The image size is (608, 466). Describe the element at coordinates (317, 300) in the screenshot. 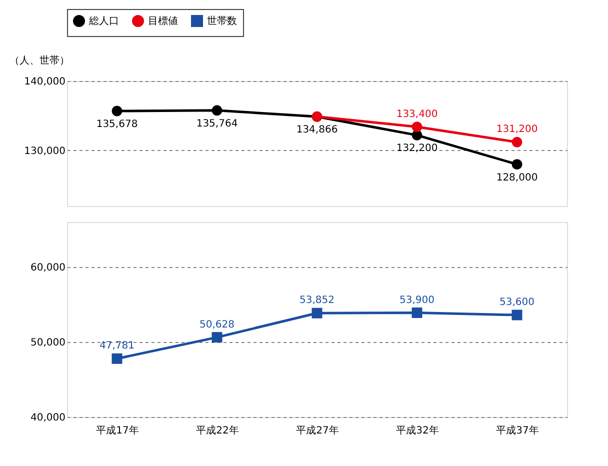

I see `data-label: 53,852` at that location.